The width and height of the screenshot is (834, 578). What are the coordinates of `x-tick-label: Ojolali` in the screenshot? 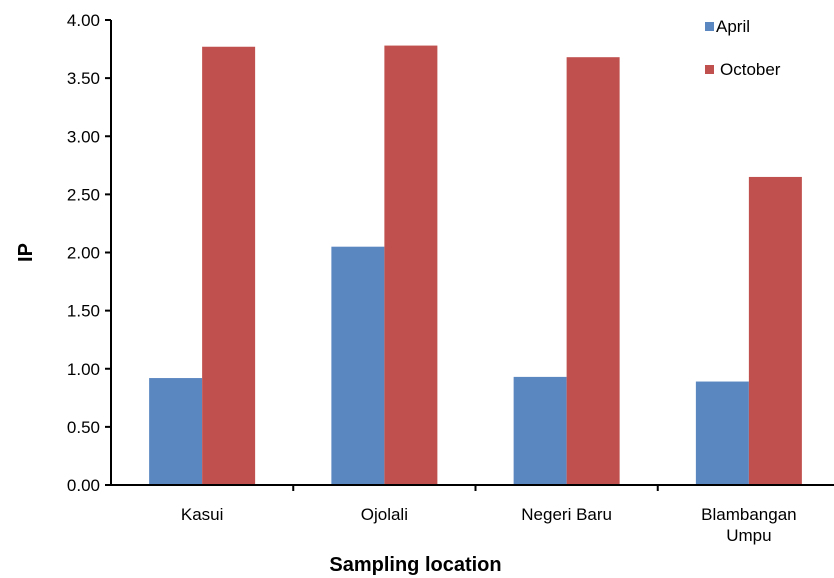 It's located at (384, 514).